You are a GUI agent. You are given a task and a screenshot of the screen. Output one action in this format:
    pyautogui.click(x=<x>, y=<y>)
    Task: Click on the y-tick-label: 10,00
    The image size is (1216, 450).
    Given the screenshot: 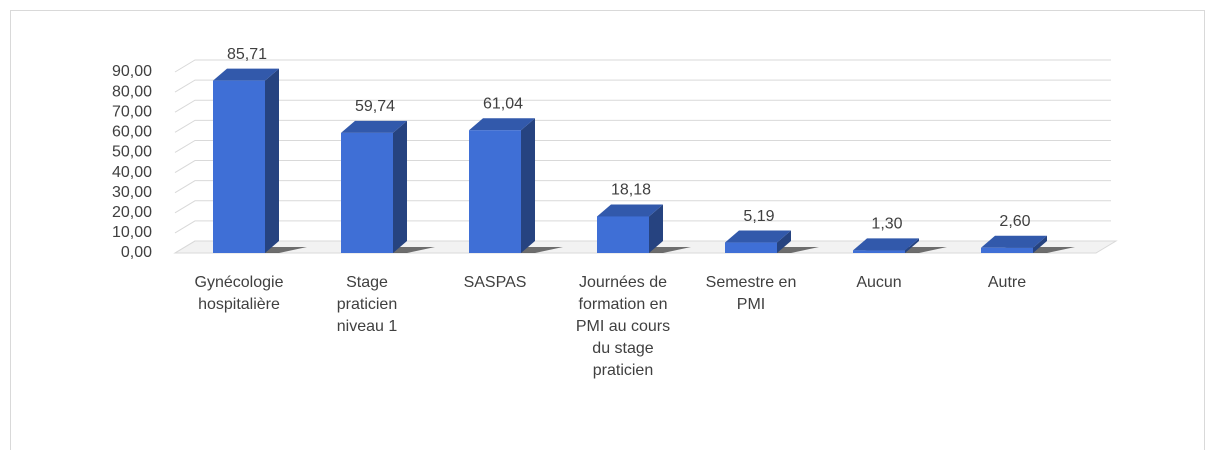 What is the action you would take?
    pyautogui.click(x=132, y=232)
    